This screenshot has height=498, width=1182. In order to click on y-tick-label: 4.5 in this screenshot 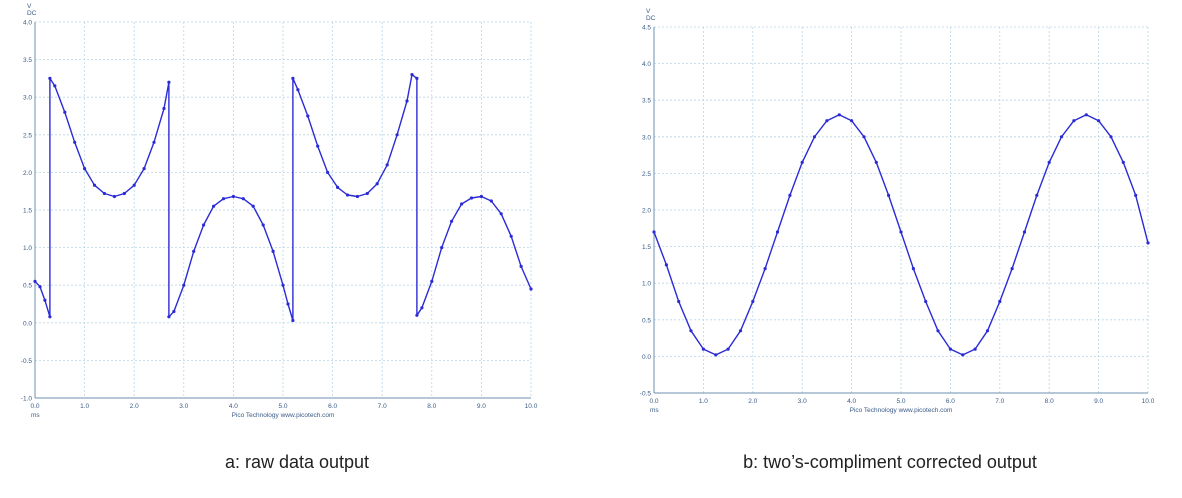, I will do `click(646, 28)`.